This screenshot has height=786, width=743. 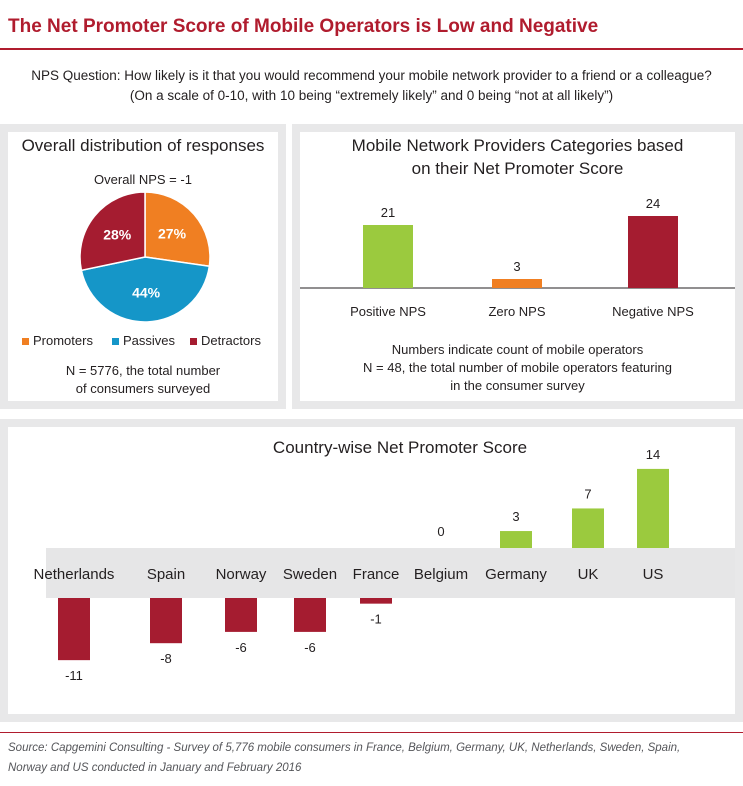 I want to click on pie-chart: 27% 44% 28%, so click(x=145, y=257).